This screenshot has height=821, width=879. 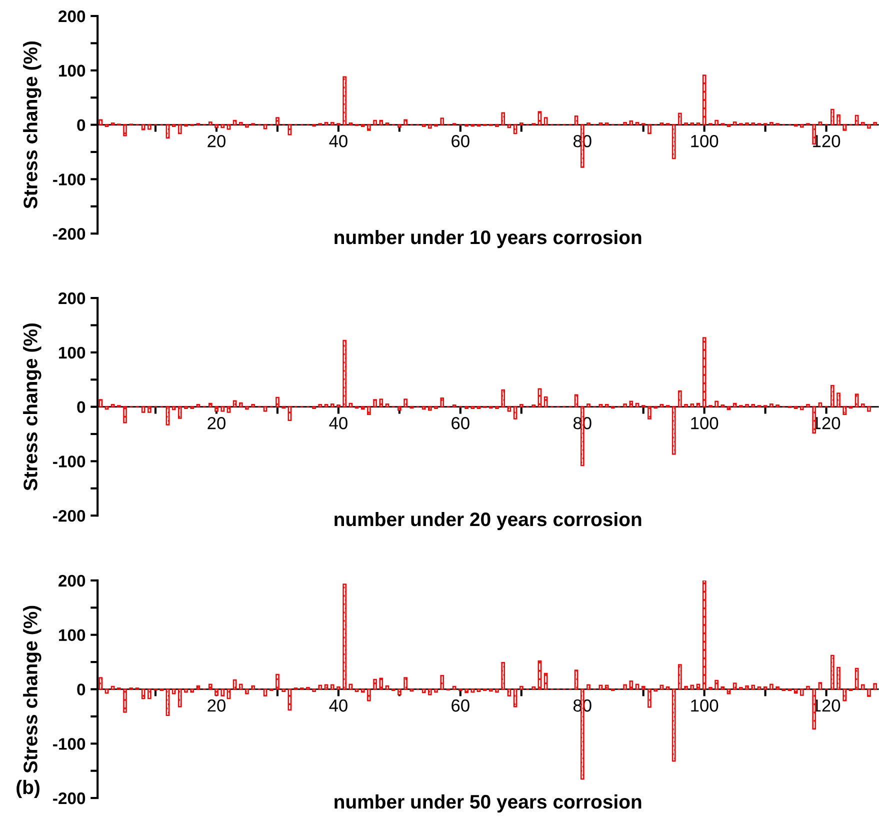 I want to click on x-tick-label: 60, so click(x=461, y=141).